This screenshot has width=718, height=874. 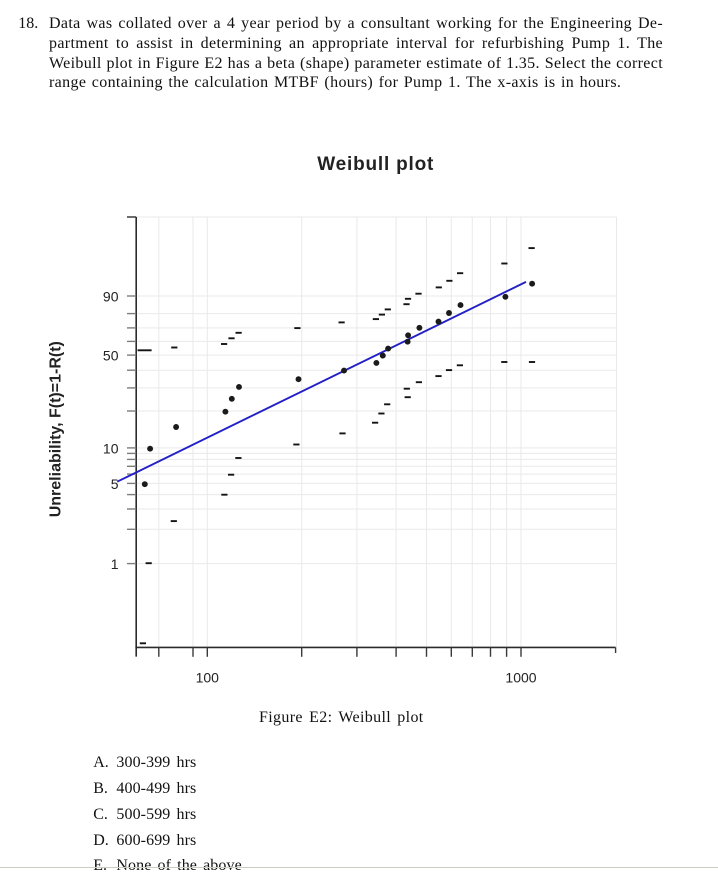 What do you see at coordinates (56, 429) in the screenshot?
I see `svg-text: Unreliability, F(t)=1-R(t)` at bounding box center [56, 429].